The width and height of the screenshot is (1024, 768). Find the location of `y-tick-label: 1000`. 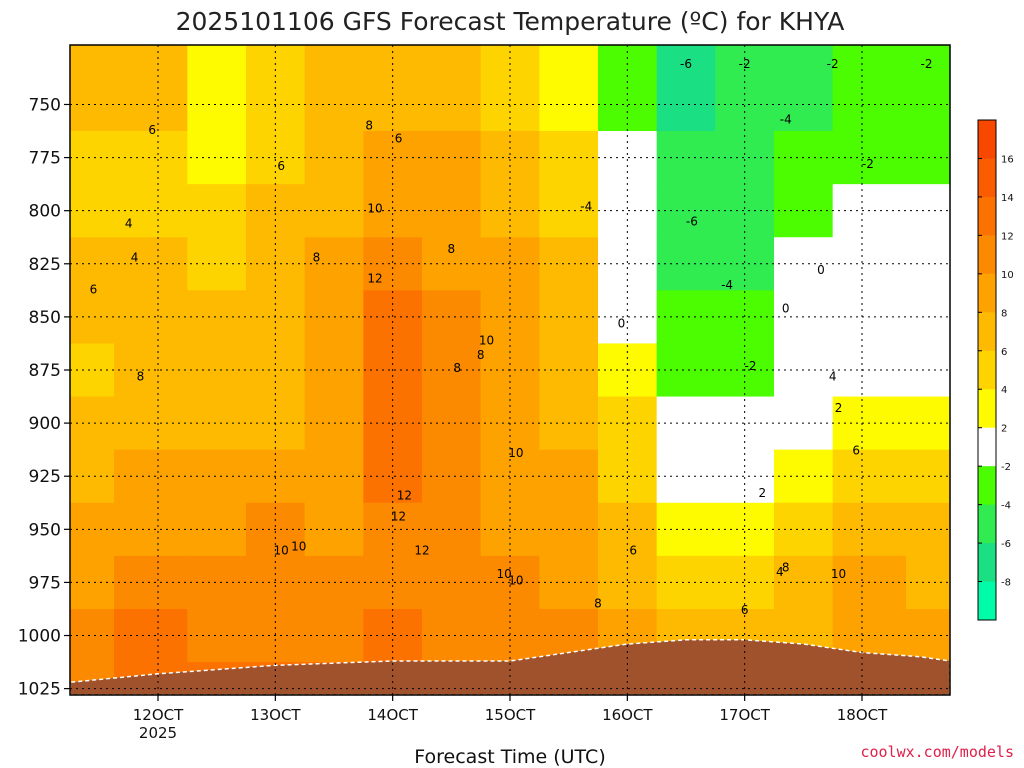

y-tick-label: 1000 is located at coordinates (39, 637).